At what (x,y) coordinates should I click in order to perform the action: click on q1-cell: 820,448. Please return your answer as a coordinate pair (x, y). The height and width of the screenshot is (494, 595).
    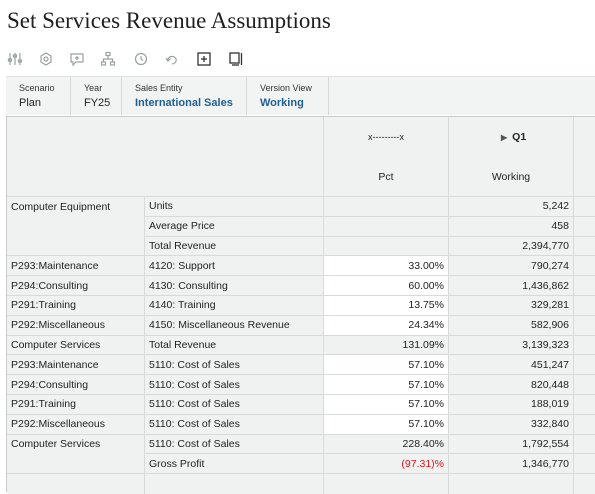
    Looking at the image, I should click on (511, 385).